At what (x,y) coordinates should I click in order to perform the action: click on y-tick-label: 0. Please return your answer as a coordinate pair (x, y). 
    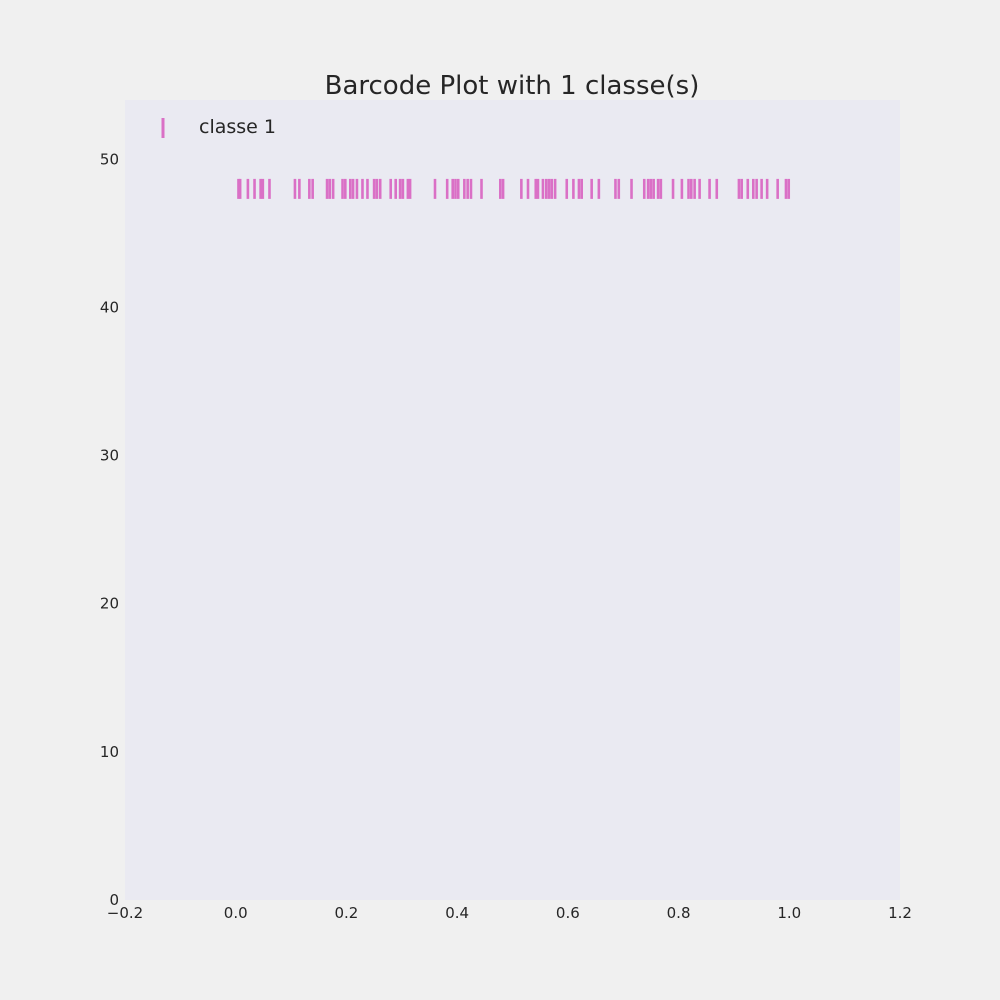
    Looking at the image, I should click on (114, 900).